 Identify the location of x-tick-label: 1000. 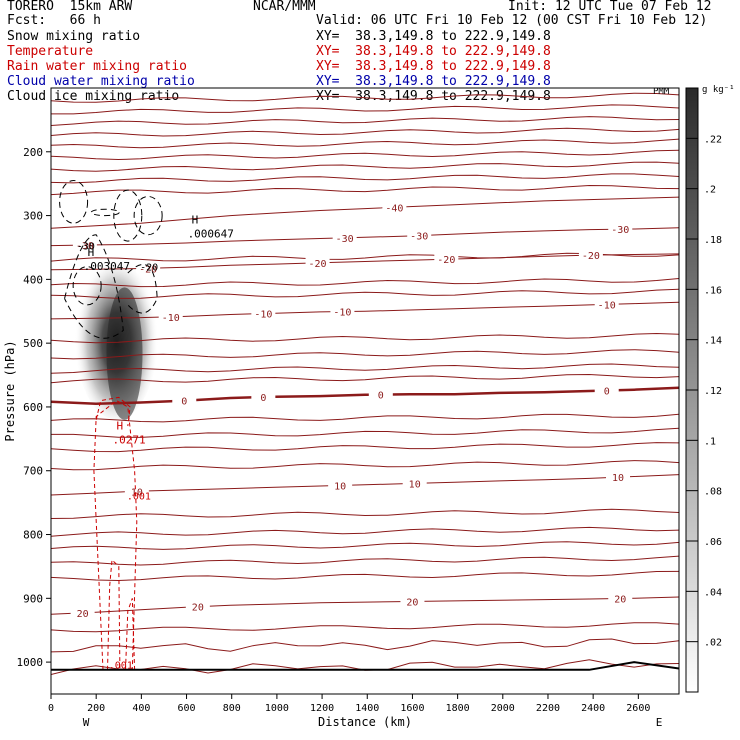
(277, 708).